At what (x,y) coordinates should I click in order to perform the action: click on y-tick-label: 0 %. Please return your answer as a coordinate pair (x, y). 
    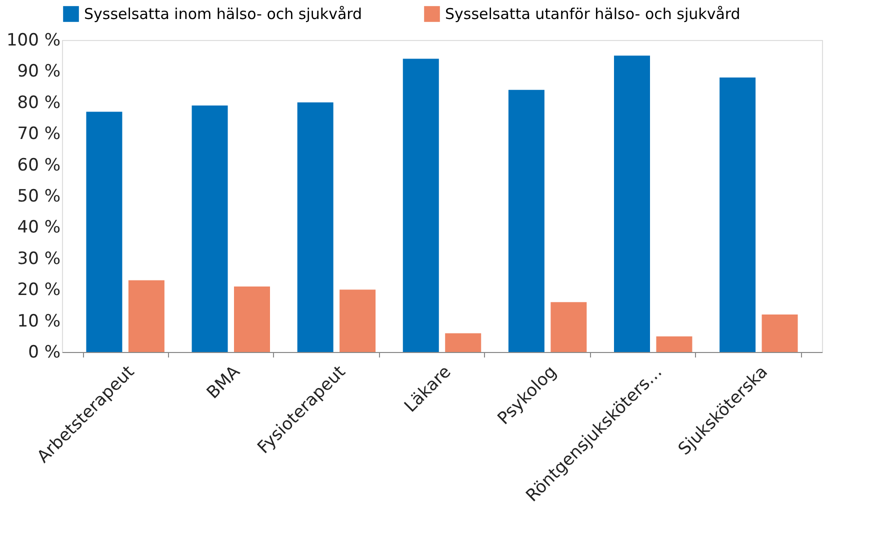
    Looking at the image, I should click on (44, 352).